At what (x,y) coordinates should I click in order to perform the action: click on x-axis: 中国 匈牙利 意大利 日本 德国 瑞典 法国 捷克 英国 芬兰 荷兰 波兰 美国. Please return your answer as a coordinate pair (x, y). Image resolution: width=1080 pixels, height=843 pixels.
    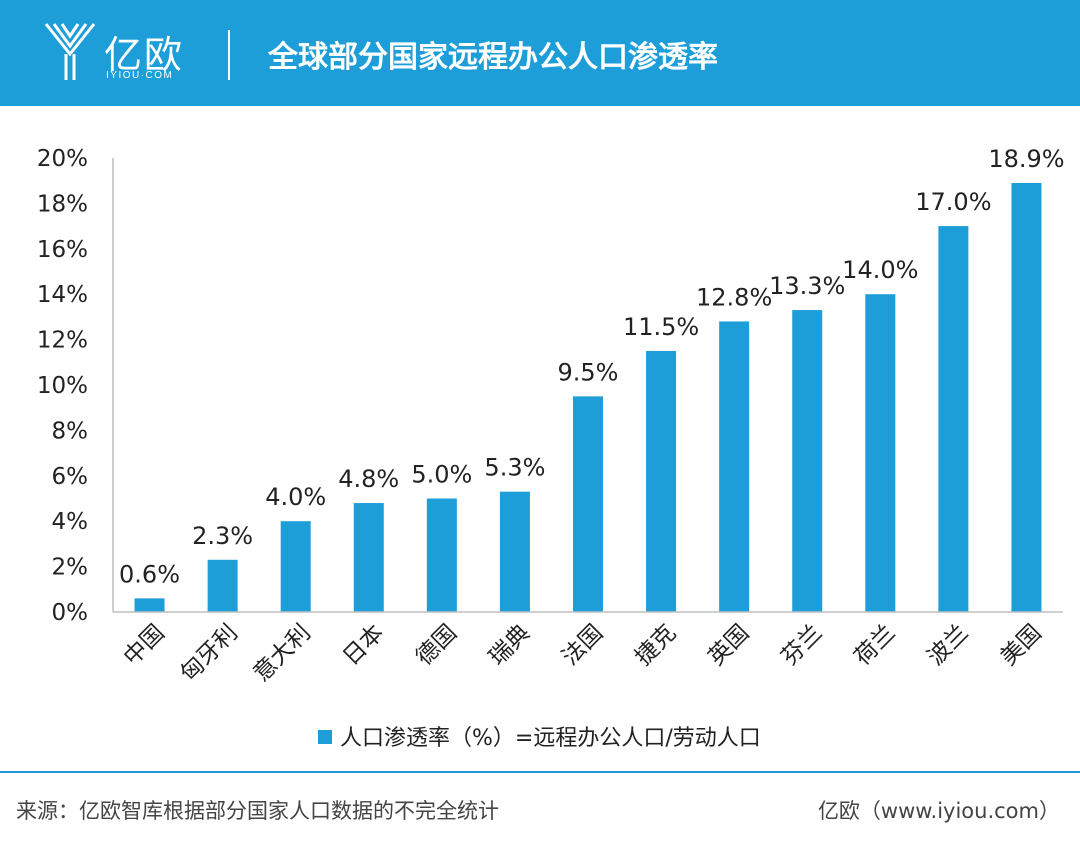
    Looking at the image, I should click on (588, 649).